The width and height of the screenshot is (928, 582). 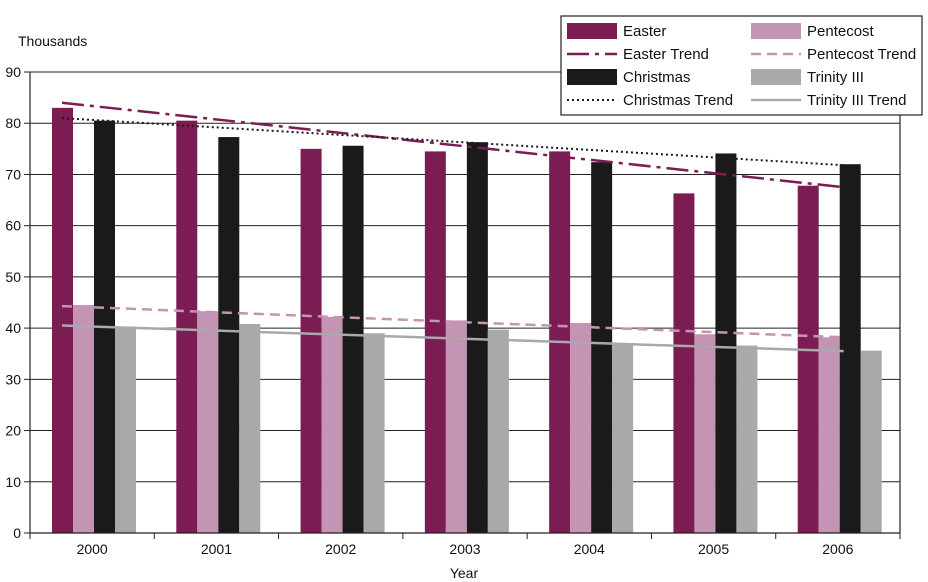 I want to click on y-tick-label: 40, so click(x=13, y=328).